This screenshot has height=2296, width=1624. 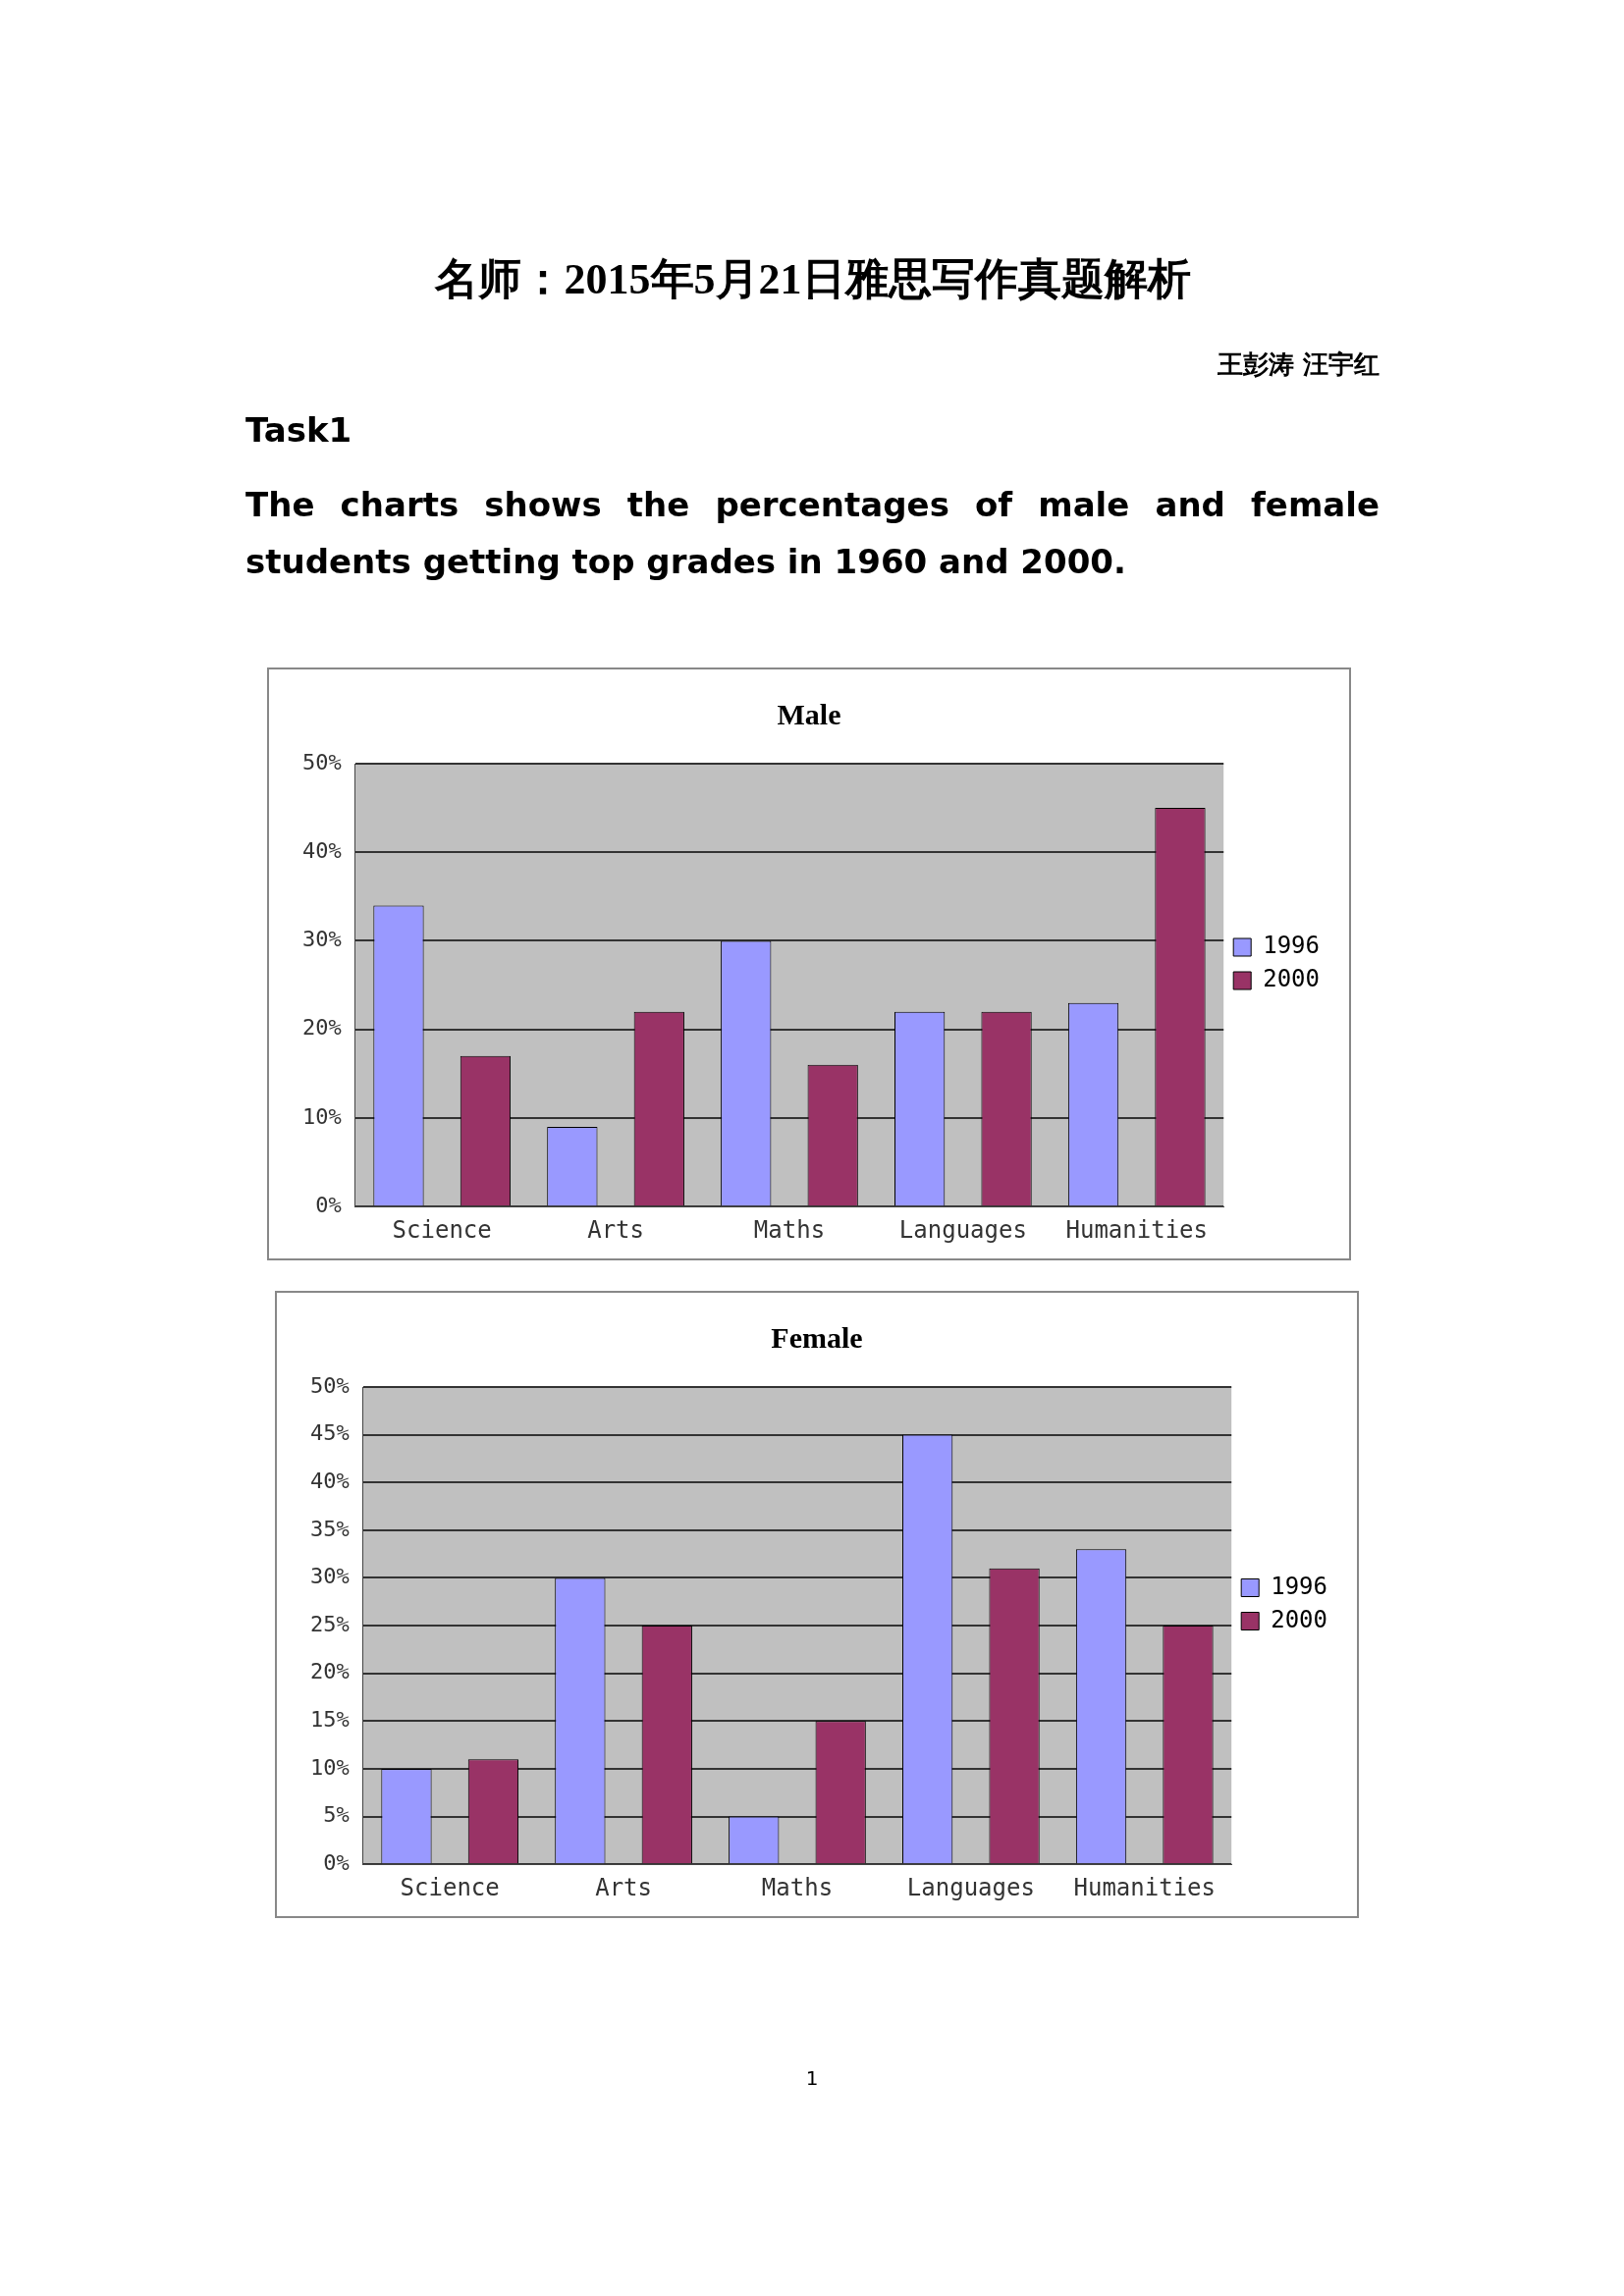 What do you see at coordinates (809, 714) in the screenshot?
I see `chart-title: Male` at bounding box center [809, 714].